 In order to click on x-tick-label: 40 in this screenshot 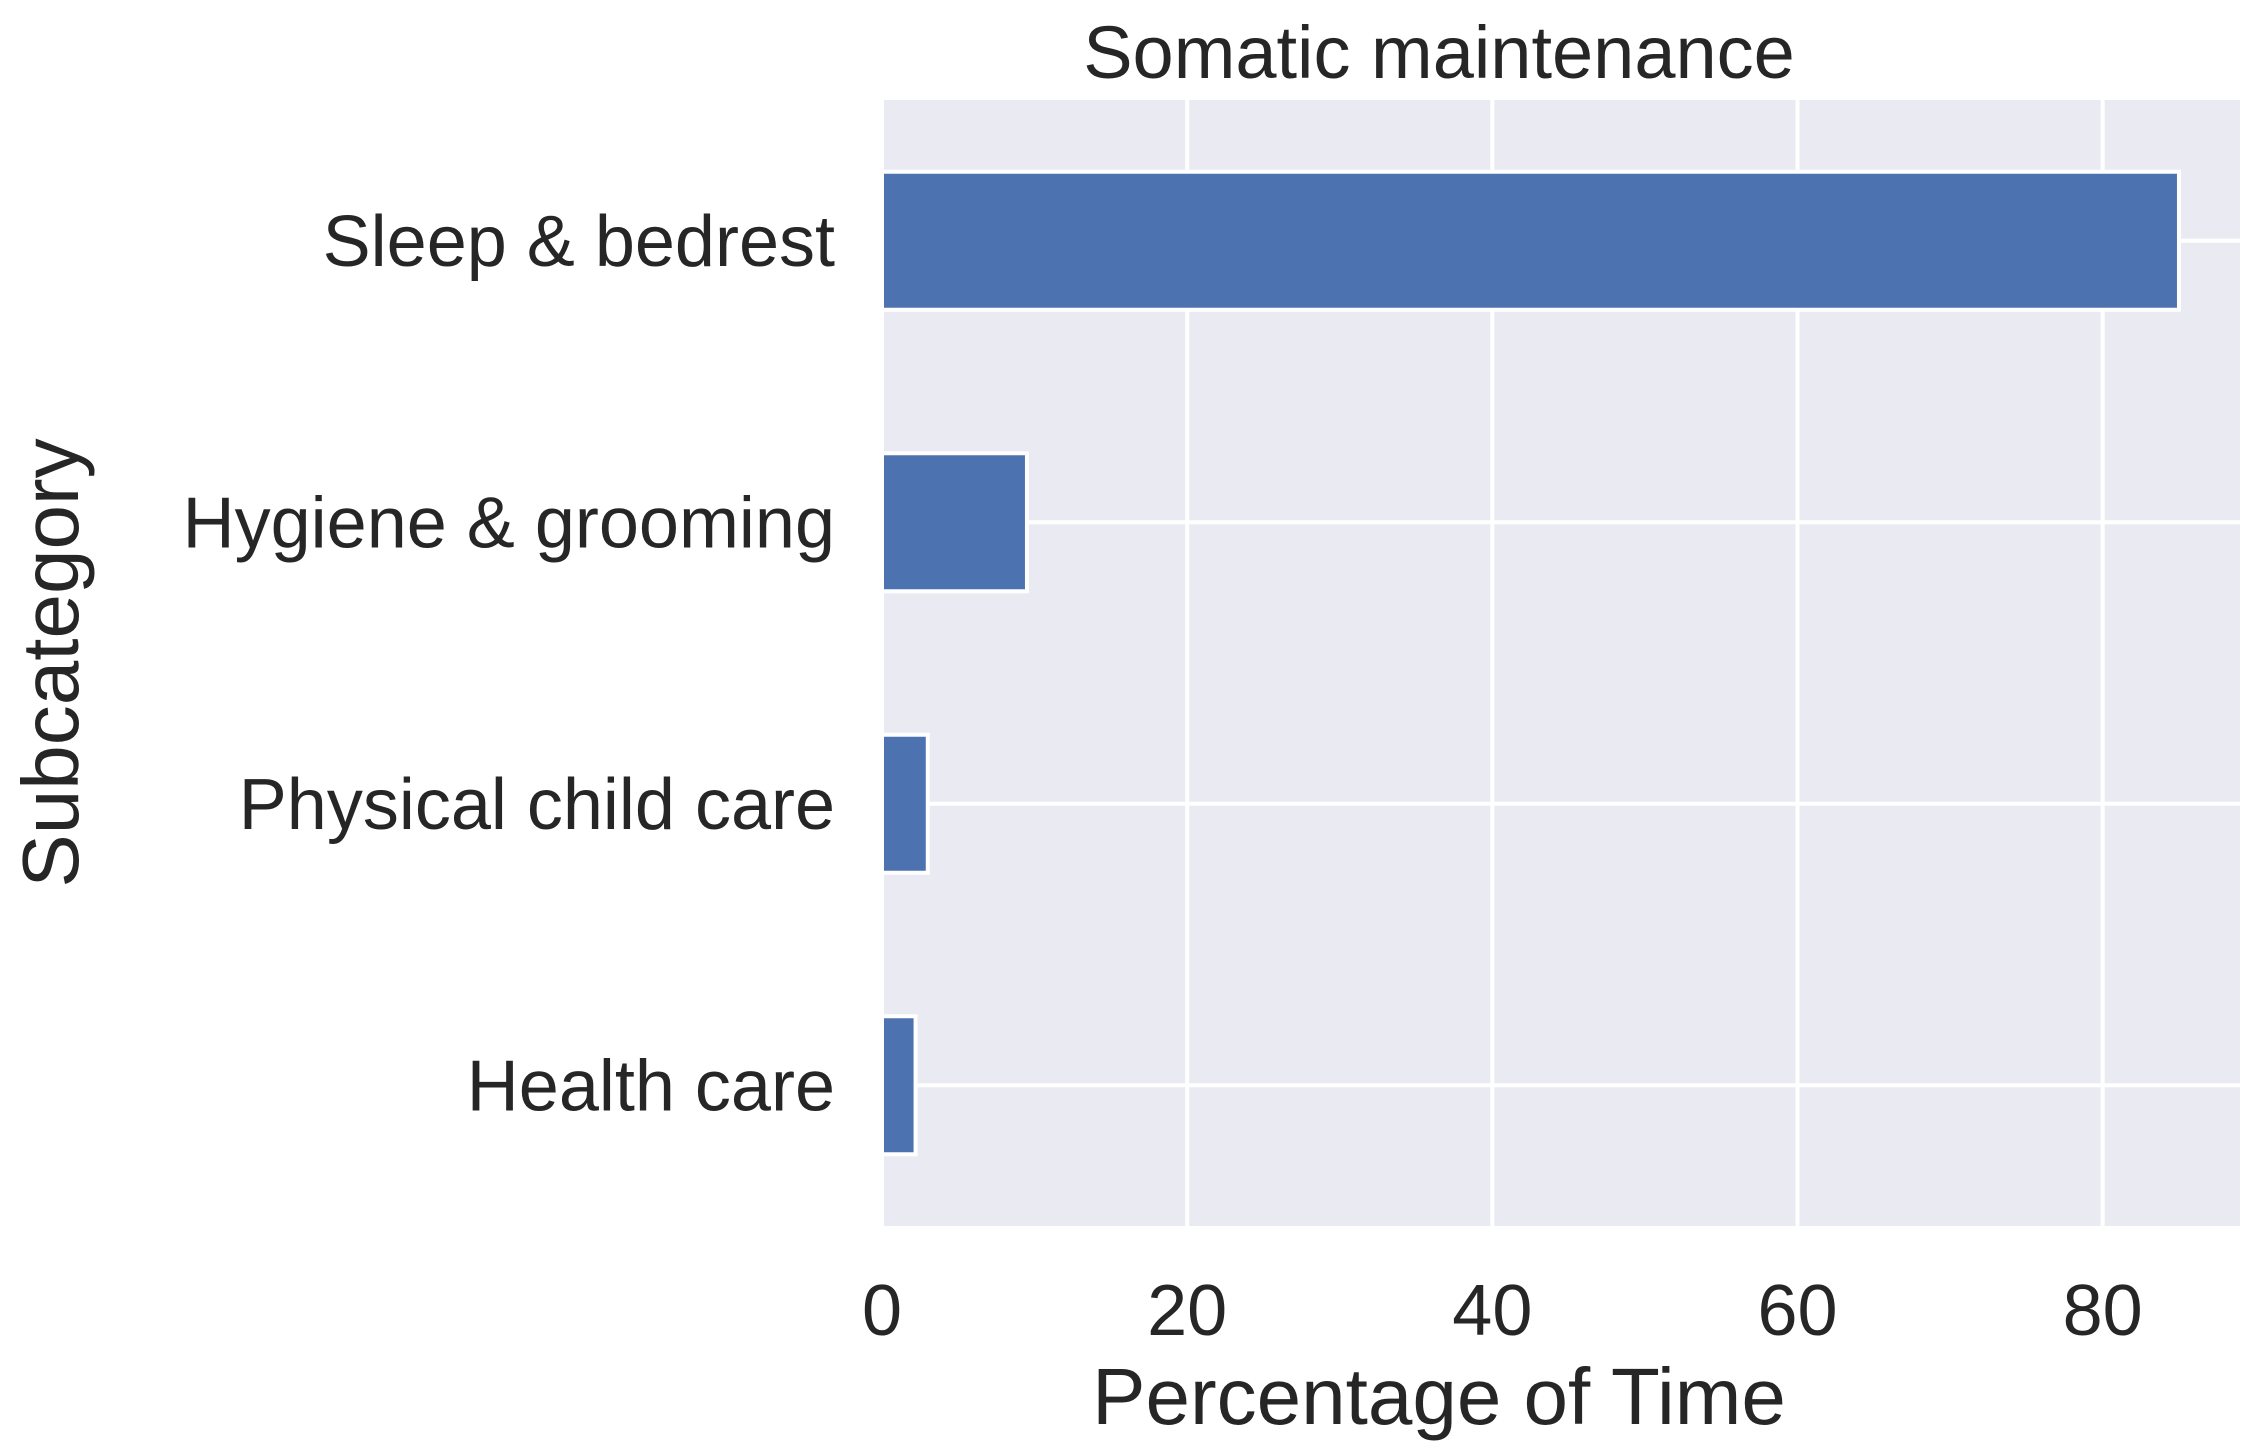, I will do `click(1492, 1311)`.